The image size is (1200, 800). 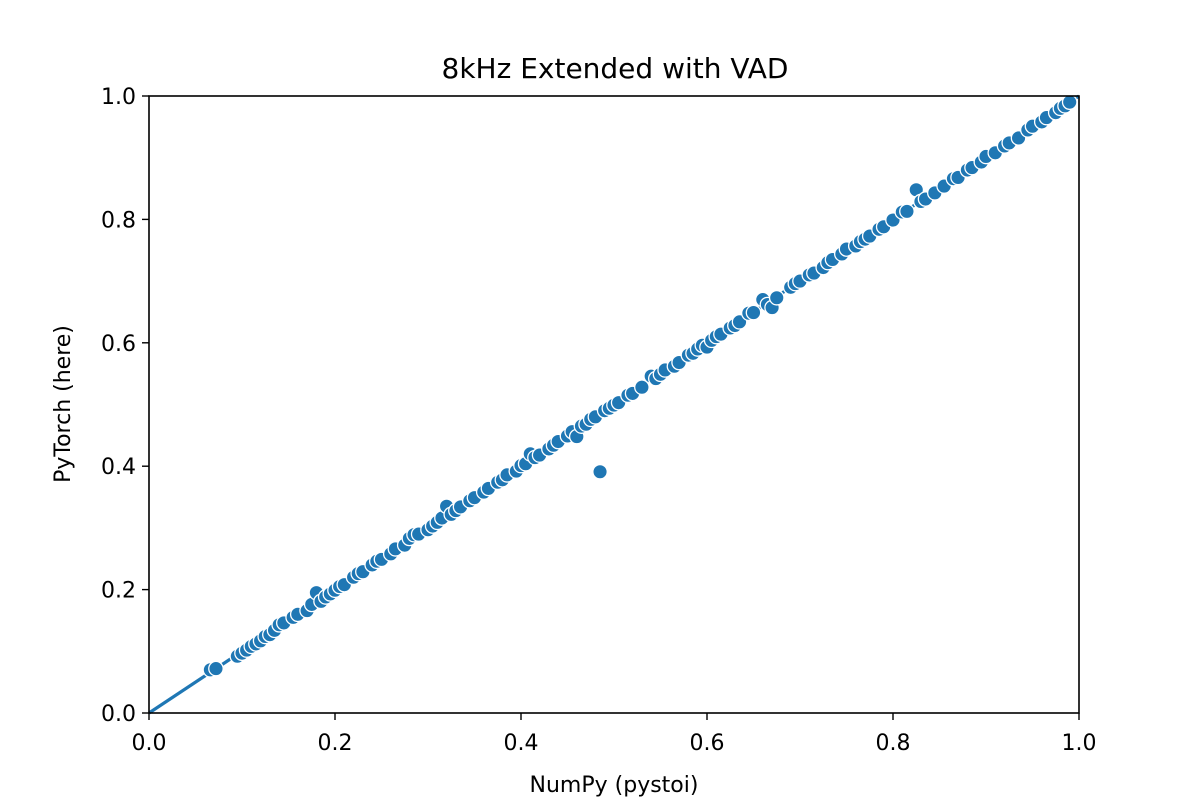 What do you see at coordinates (118, 467) in the screenshot?
I see `y-tick-label: 0.4` at bounding box center [118, 467].